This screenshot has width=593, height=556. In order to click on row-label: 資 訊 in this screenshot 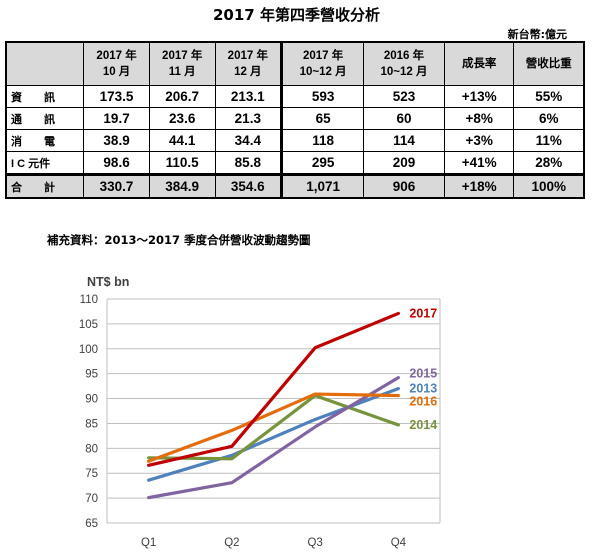, I will do `click(46, 97)`.